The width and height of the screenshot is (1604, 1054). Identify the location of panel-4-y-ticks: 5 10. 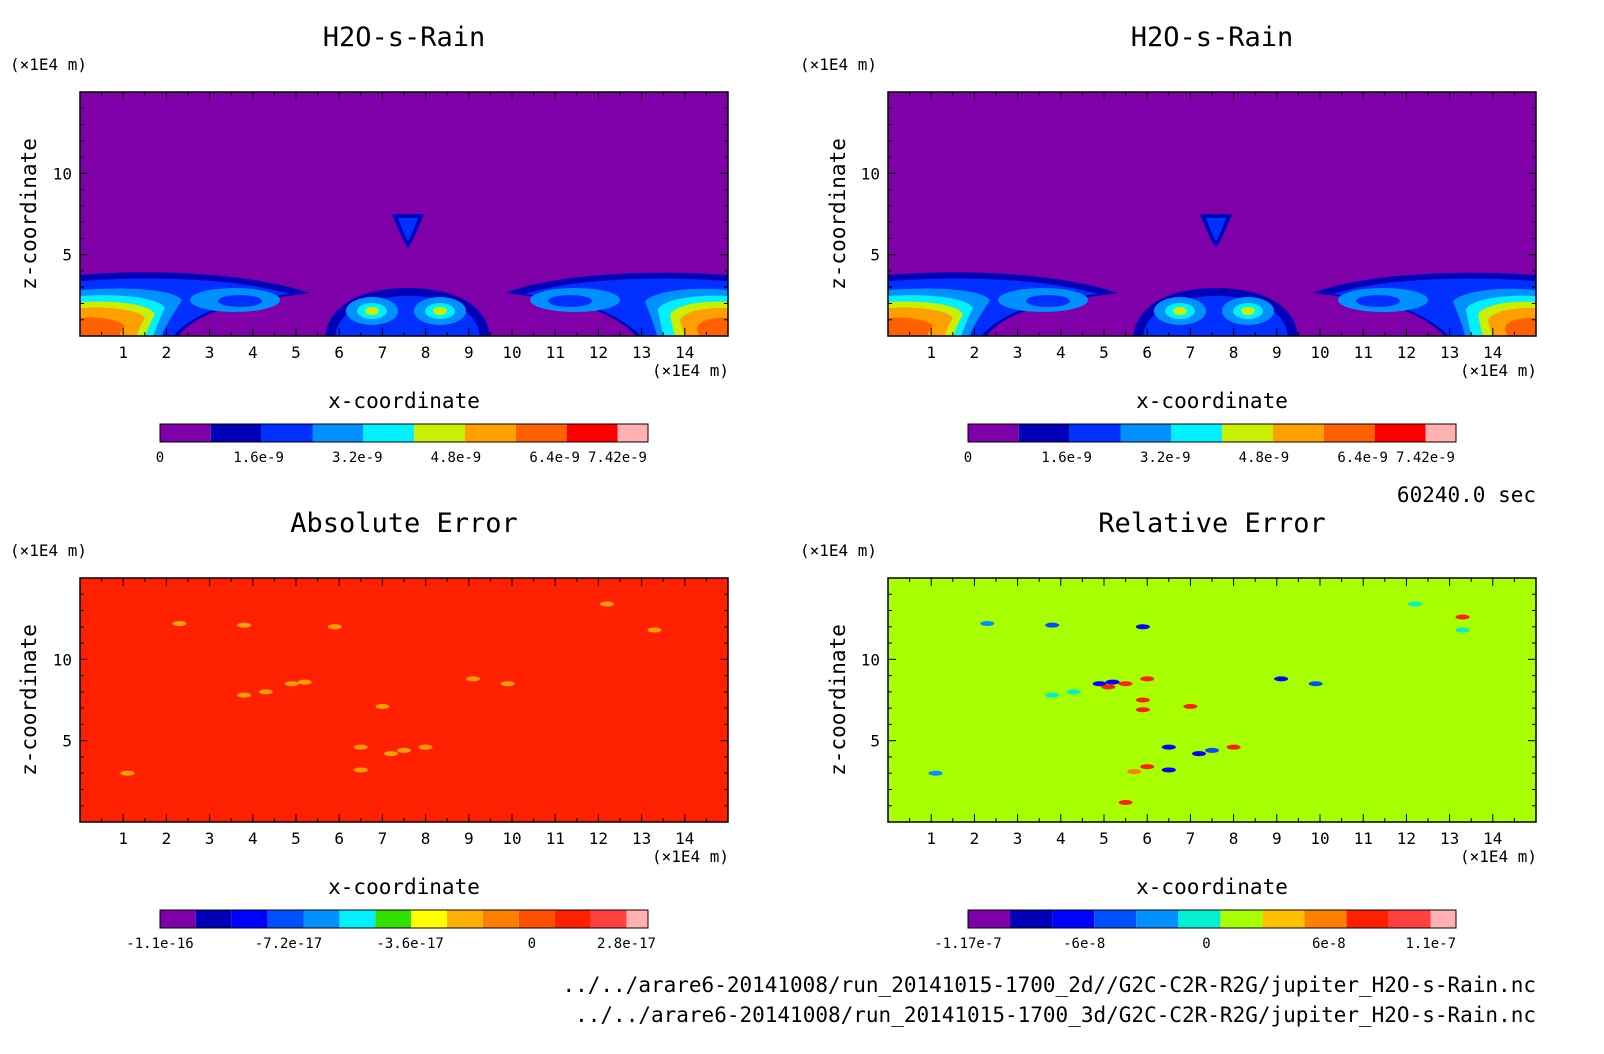
(1198, 700).